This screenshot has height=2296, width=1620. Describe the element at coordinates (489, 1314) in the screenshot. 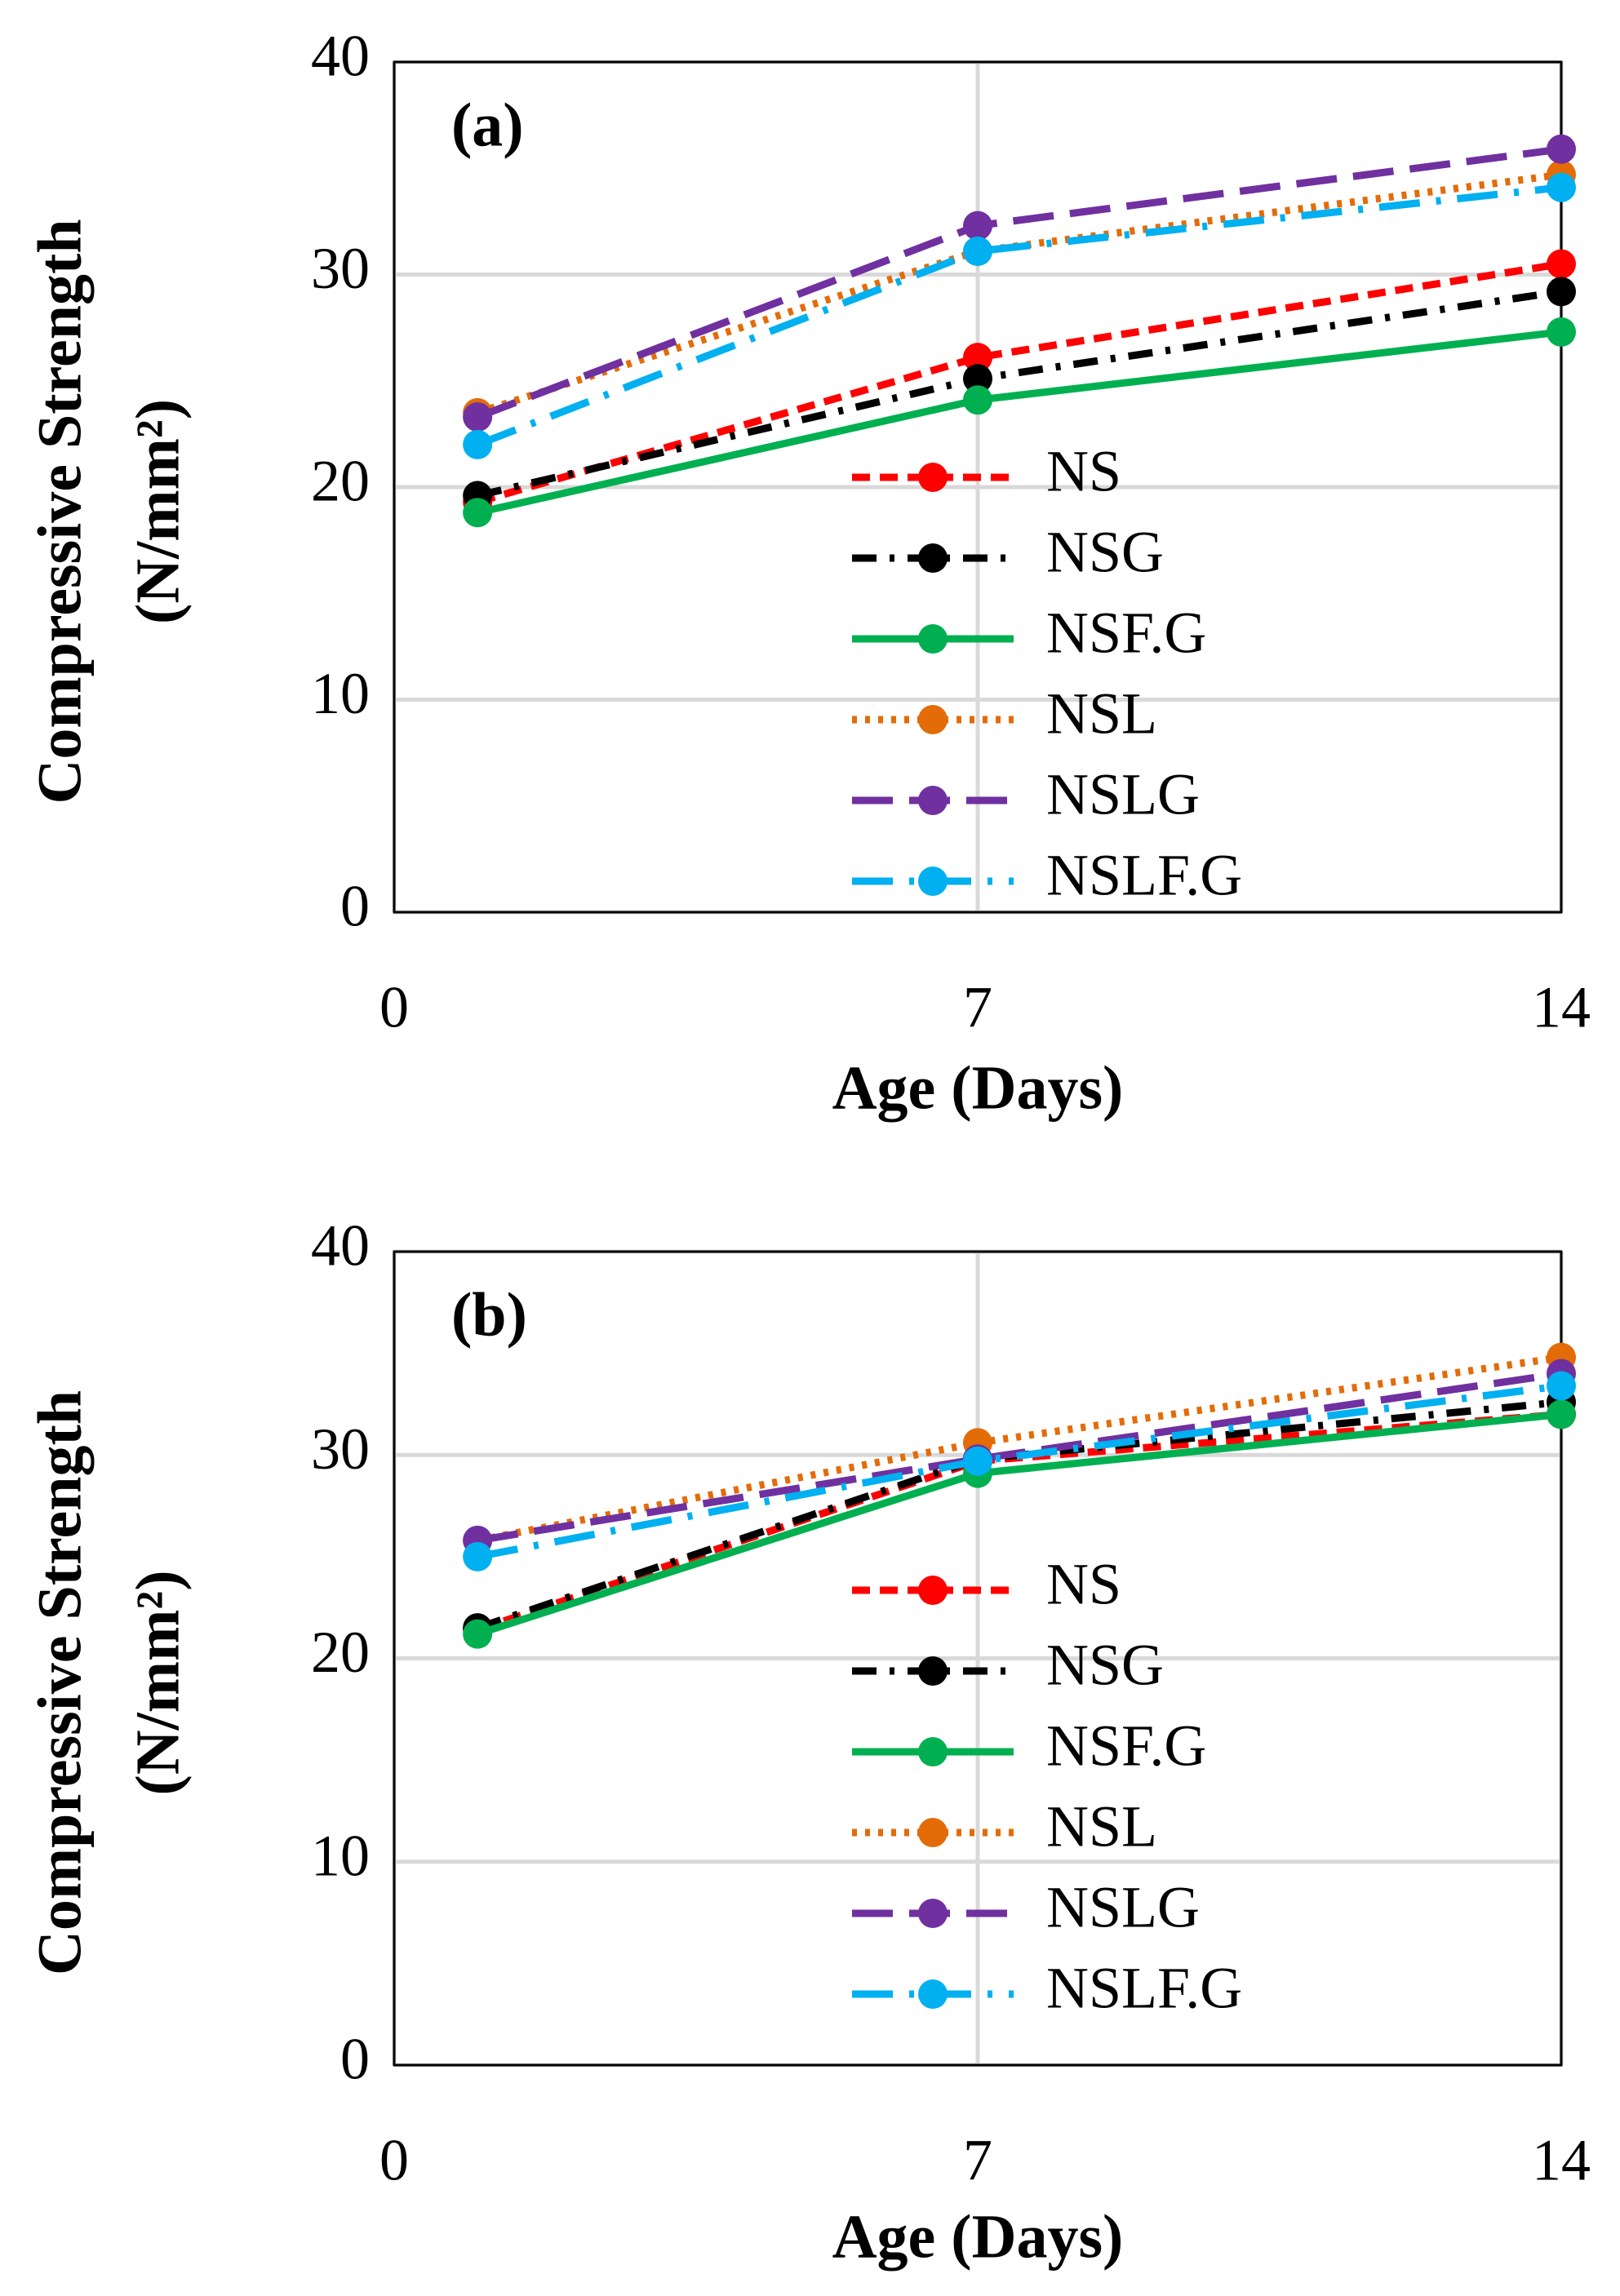

I see `panel-label: (b)` at that location.